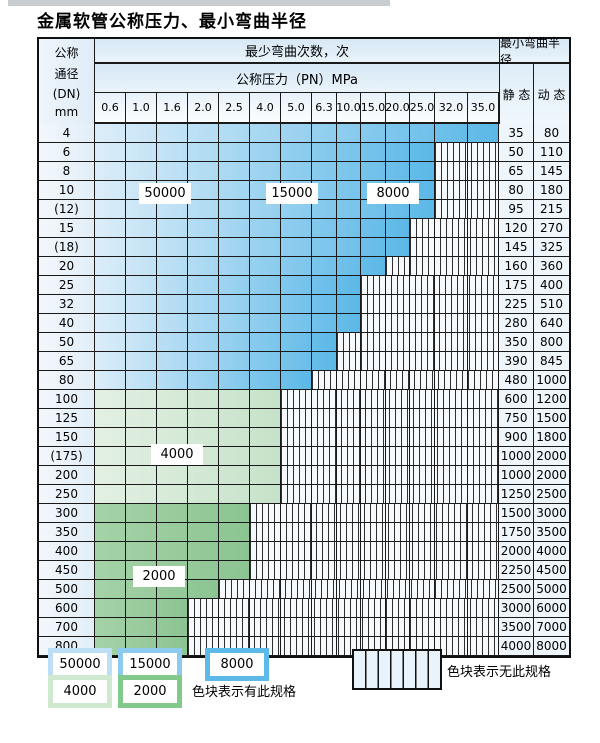 This screenshot has height=743, width=600. What do you see at coordinates (551, 551) in the screenshot?
I see `dynamic-radius-value: 4000` at bounding box center [551, 551].